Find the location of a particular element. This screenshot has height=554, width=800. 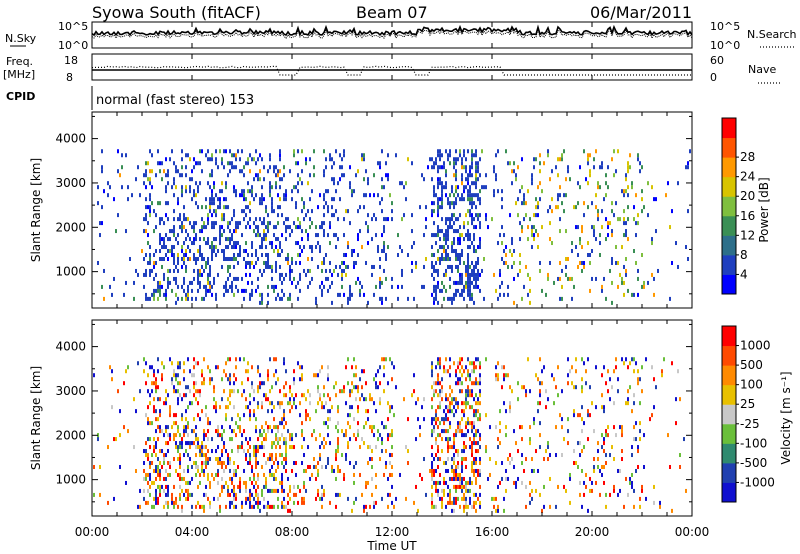

colorbar-swatch is located at coordinates (729, 355).